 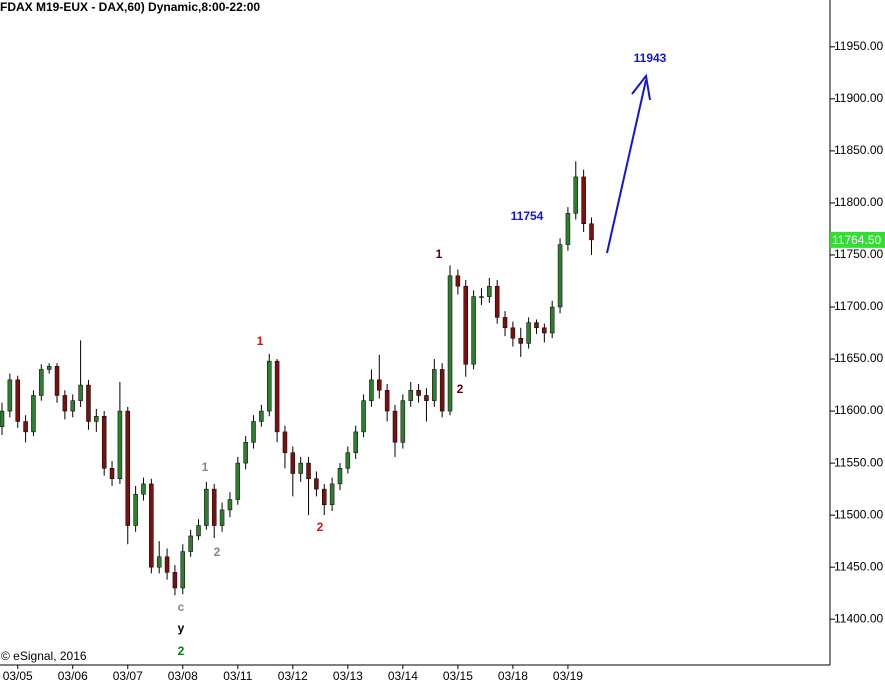 I want to click on x-tick-label: 03/11, so click(x=237, y=676).